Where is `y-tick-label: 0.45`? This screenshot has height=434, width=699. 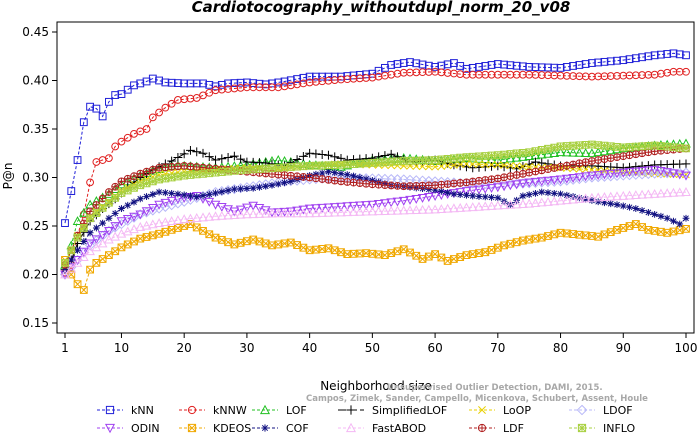
y-tick-label: 0.45 is located at coordinates (35, 32).